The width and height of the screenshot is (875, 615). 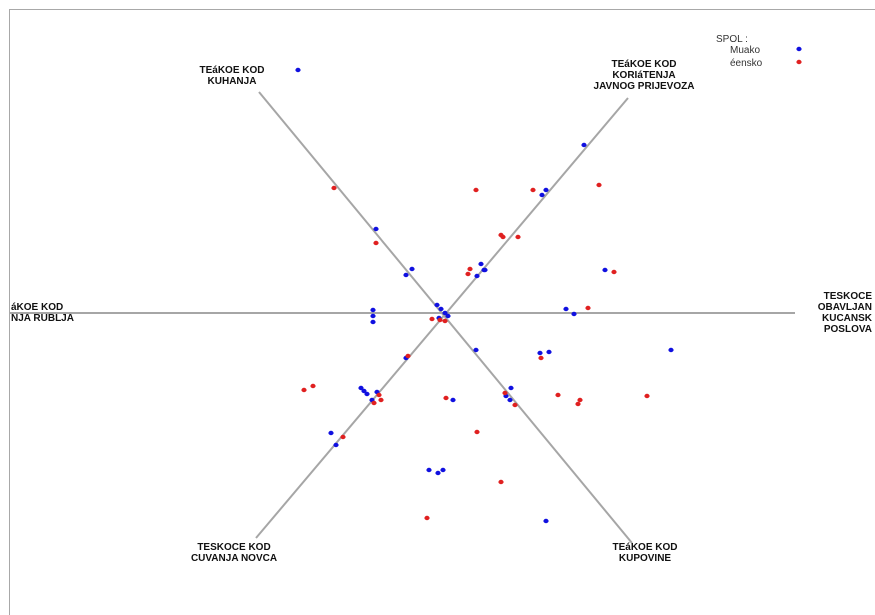 What do you see at coordinates (643, 64) in the screenshot?
I see `axis-label-javni_prijevoz-line-1: TEáKOE KOD` at bounding box center [643, 64].